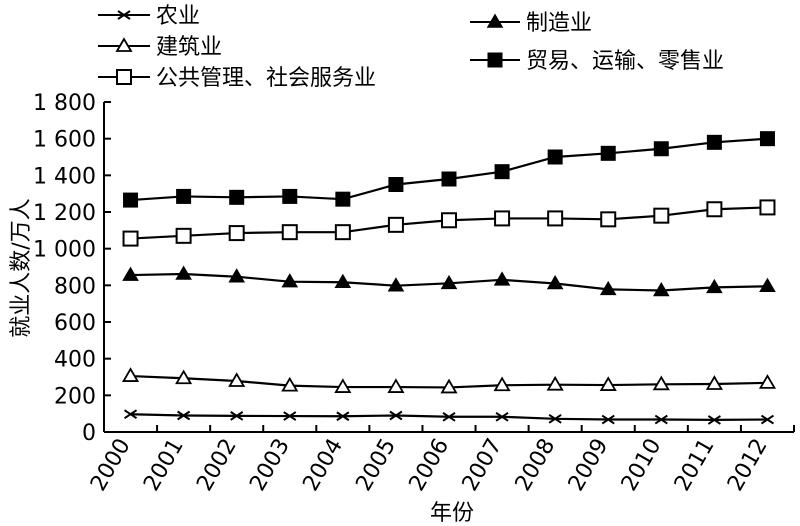  What do you see at coordinates (483, 464) in the screenshot?
I see `x-tick-label: 2007` at bounding box center [483, 464].